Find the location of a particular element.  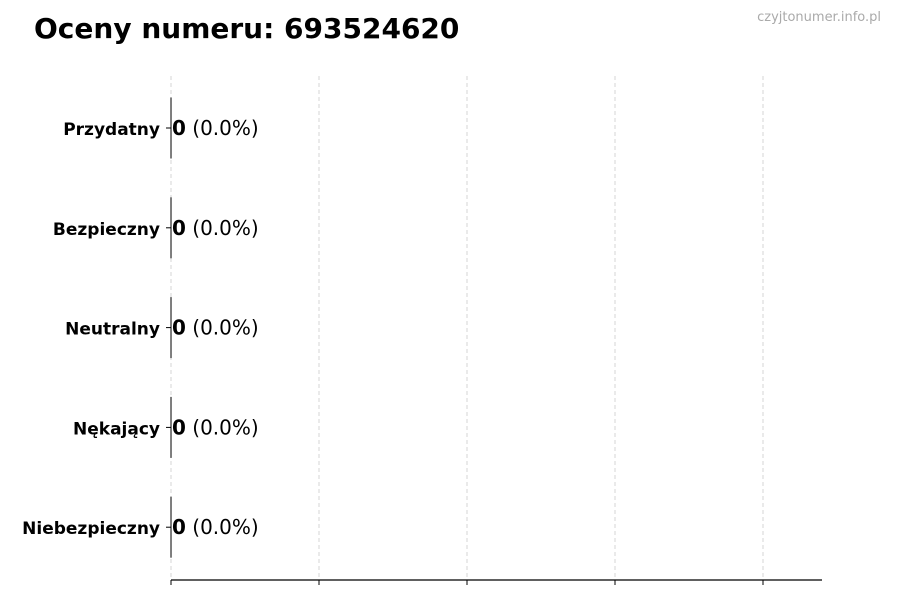

y-tick-label: Przydatny is located at coordinates (111, 130).